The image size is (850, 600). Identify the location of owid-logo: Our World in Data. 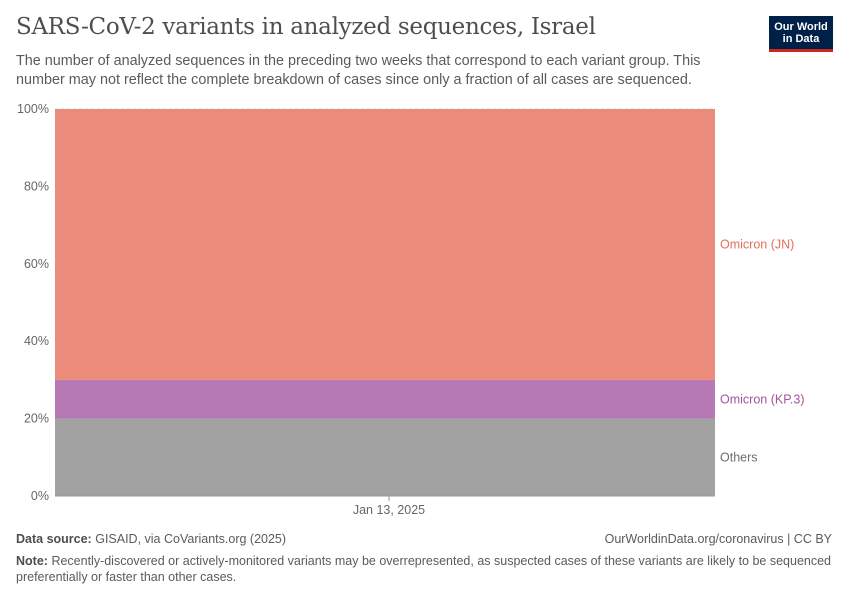
(801, 34).